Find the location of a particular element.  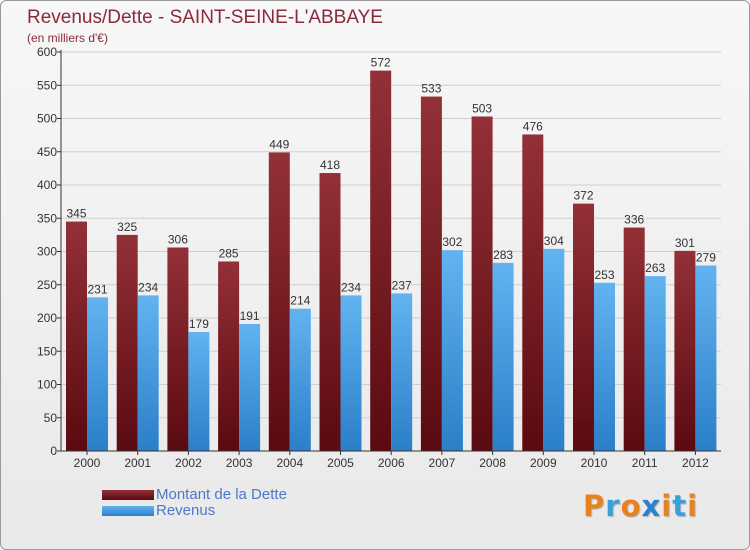

data-label-revenus: 253 is located at coordinates (604, 275).